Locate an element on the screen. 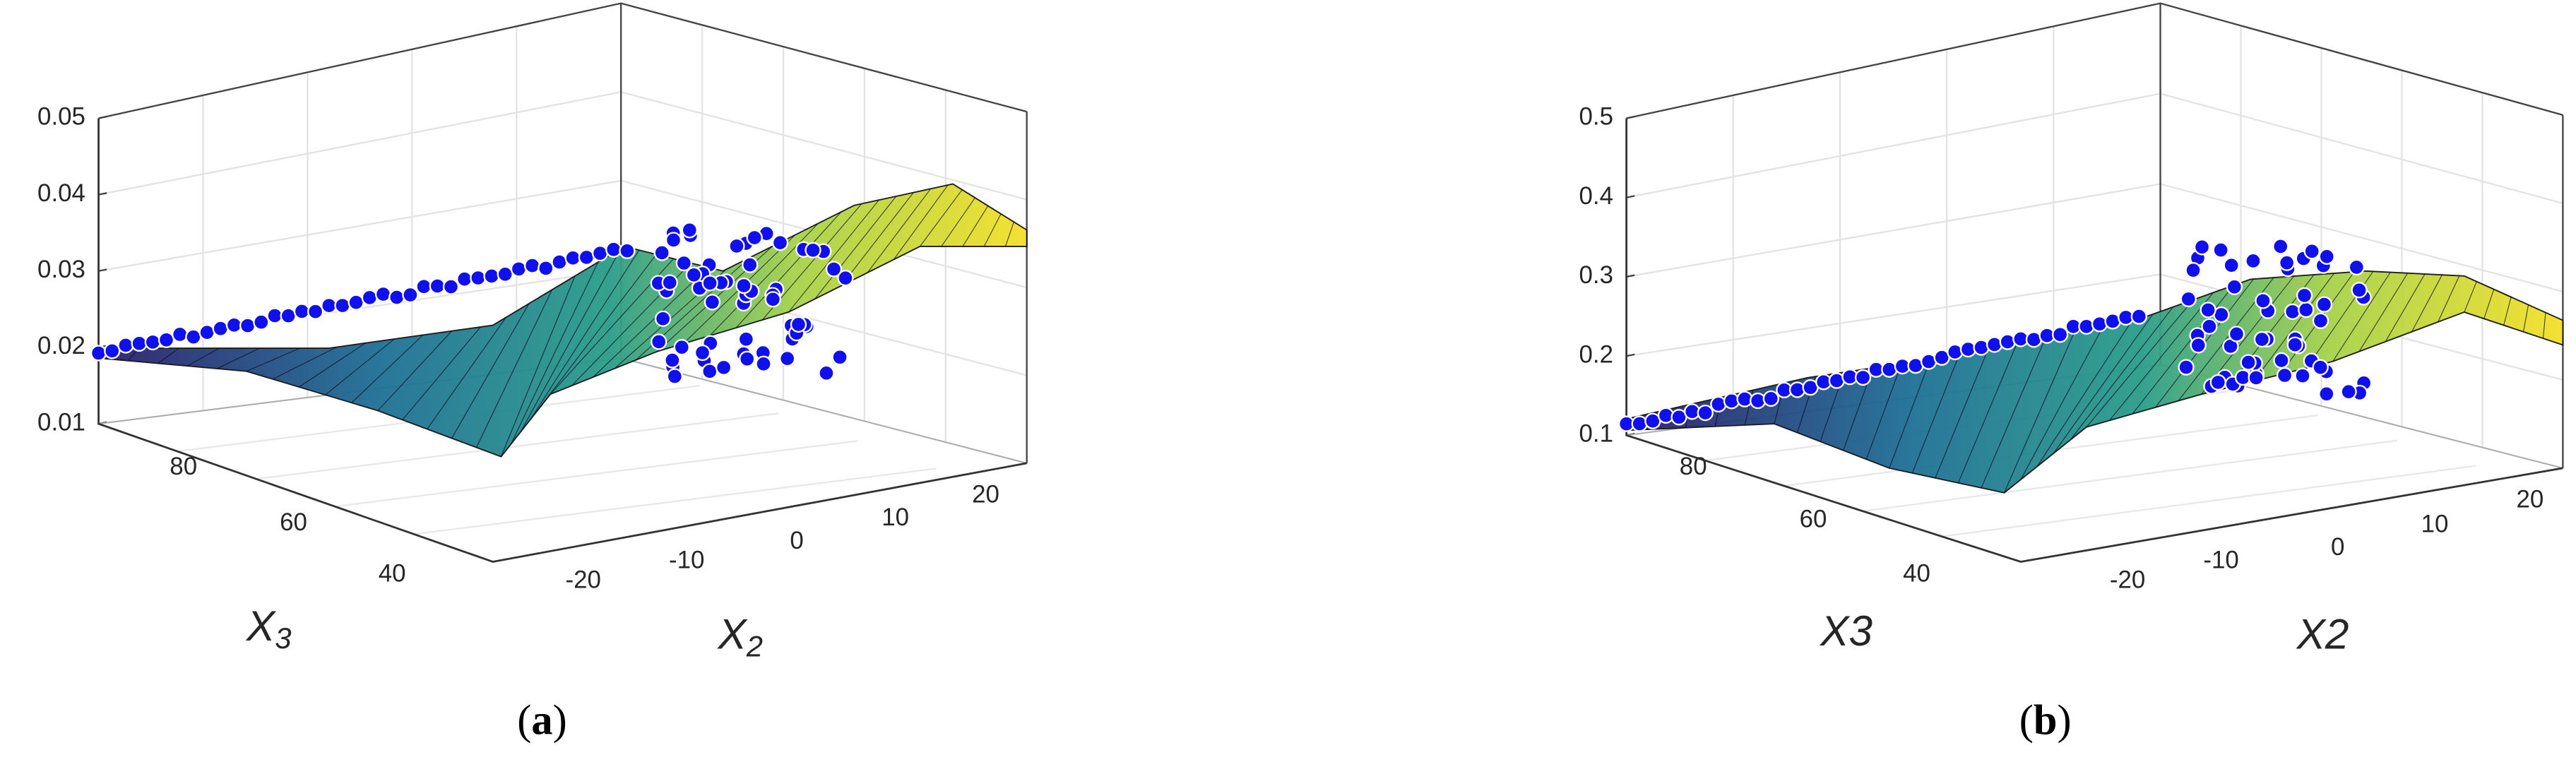 The width and height of the screenshot is (2576, 774). x2-axis-label: X2 is located at coordinates (739, 636).